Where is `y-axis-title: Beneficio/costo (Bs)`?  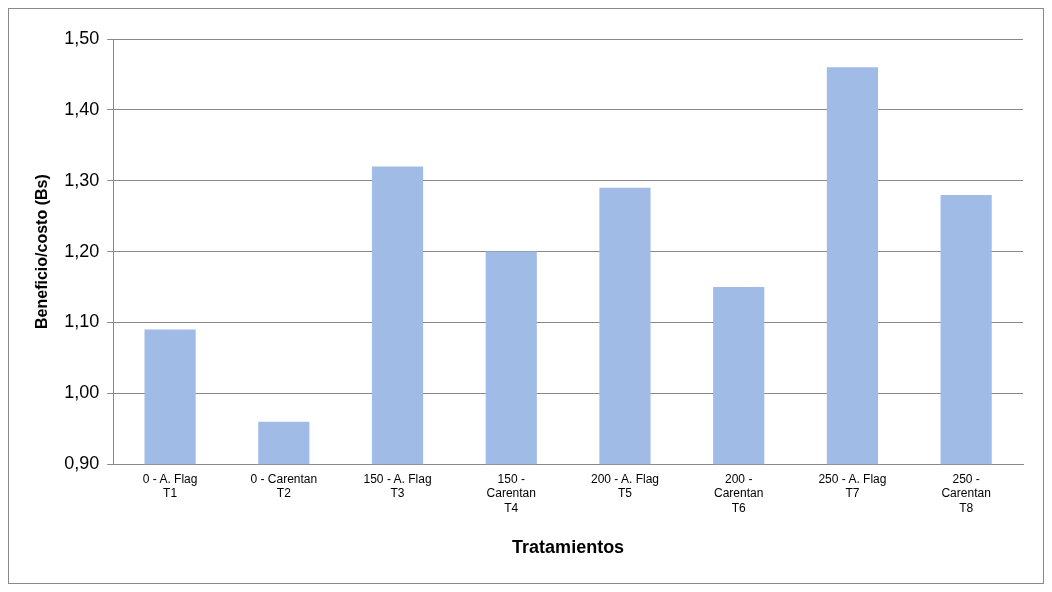 y-axis-title: Beneficio/costo (Bs) is located at coordinates (42, 251).